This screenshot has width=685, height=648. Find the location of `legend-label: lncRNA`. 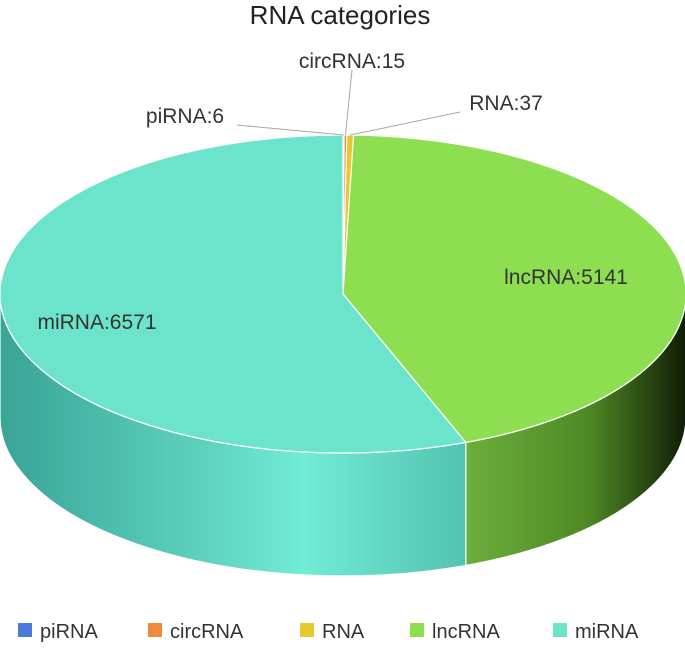

legend-label: lncRNA is located at coordinates (466, 632).